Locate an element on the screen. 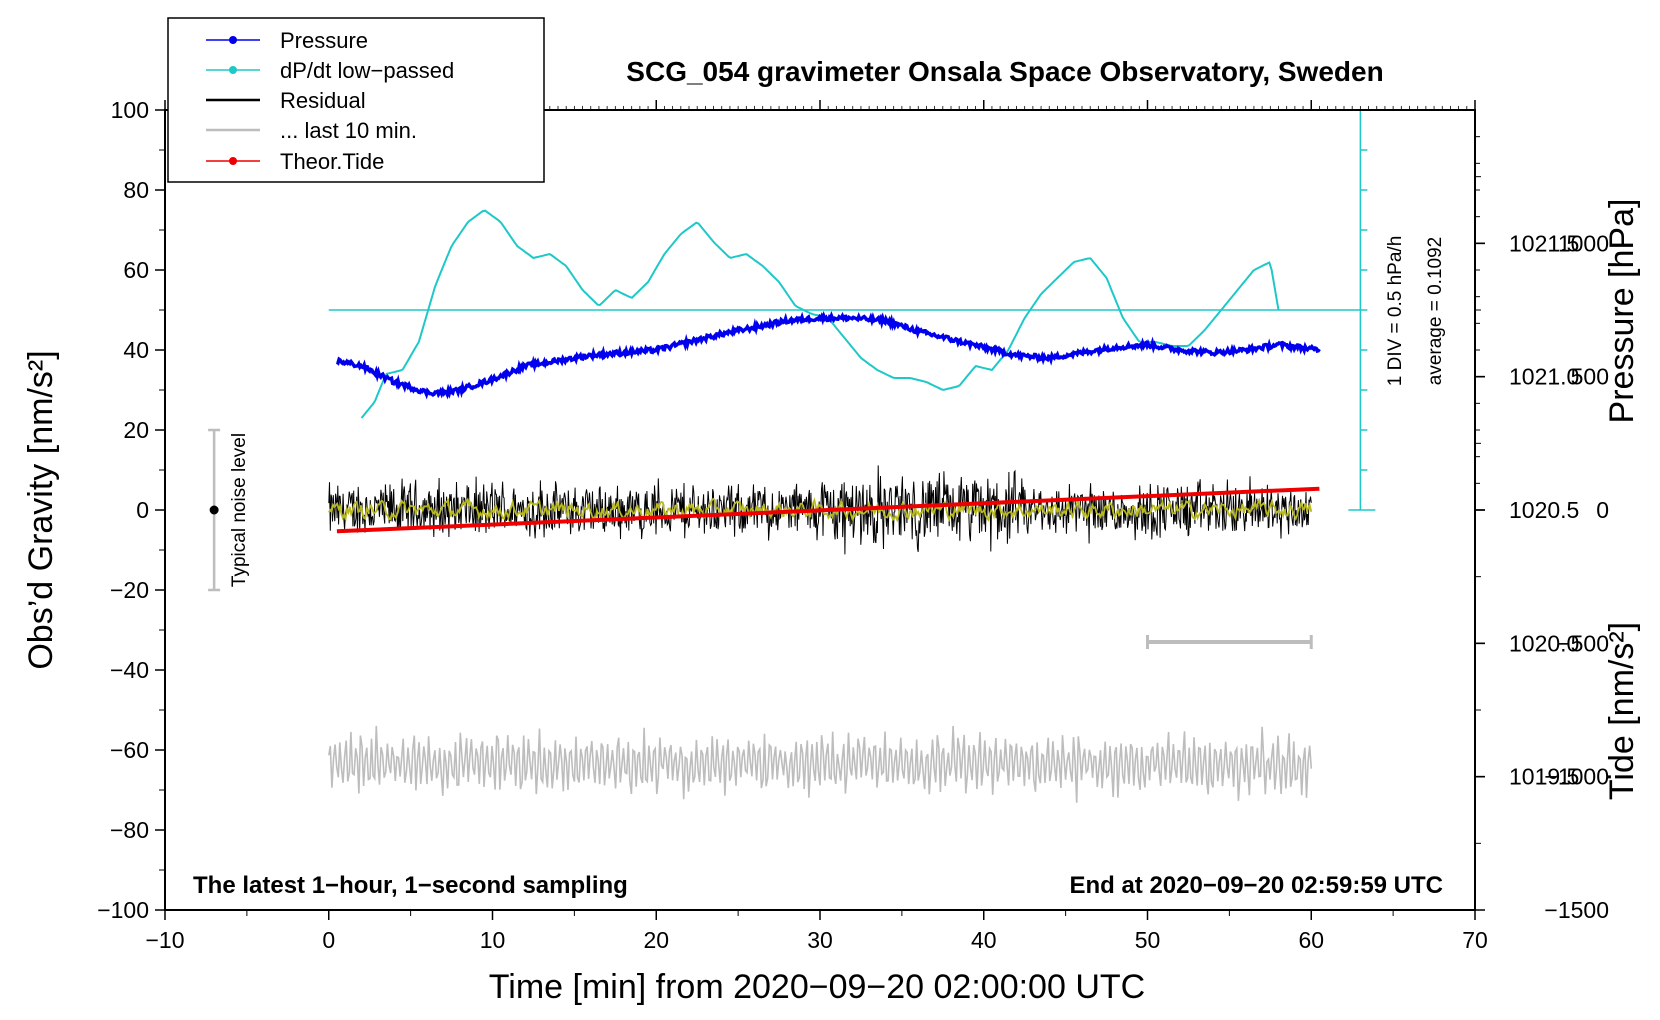 The height and width of the screenshot is (1020, 1660). last-10-min-bracket is located at coordinates (1229, 642).